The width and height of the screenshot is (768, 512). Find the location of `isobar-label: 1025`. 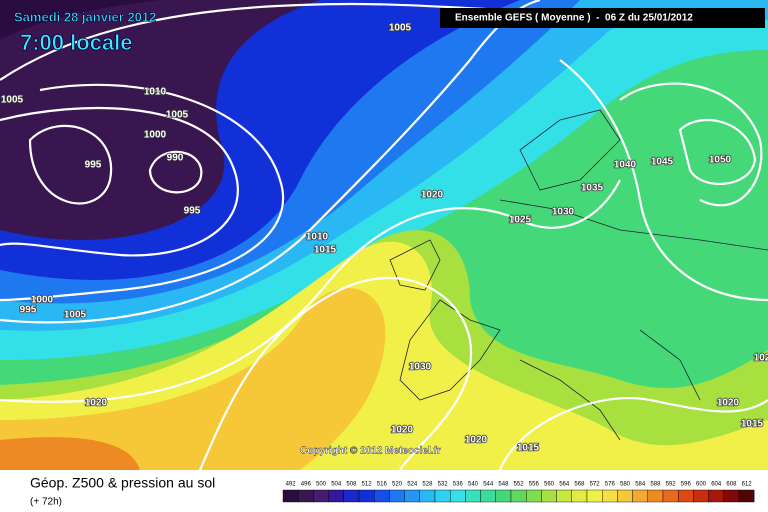

isobar-label: 1025 is located at coordinates (520, 220).